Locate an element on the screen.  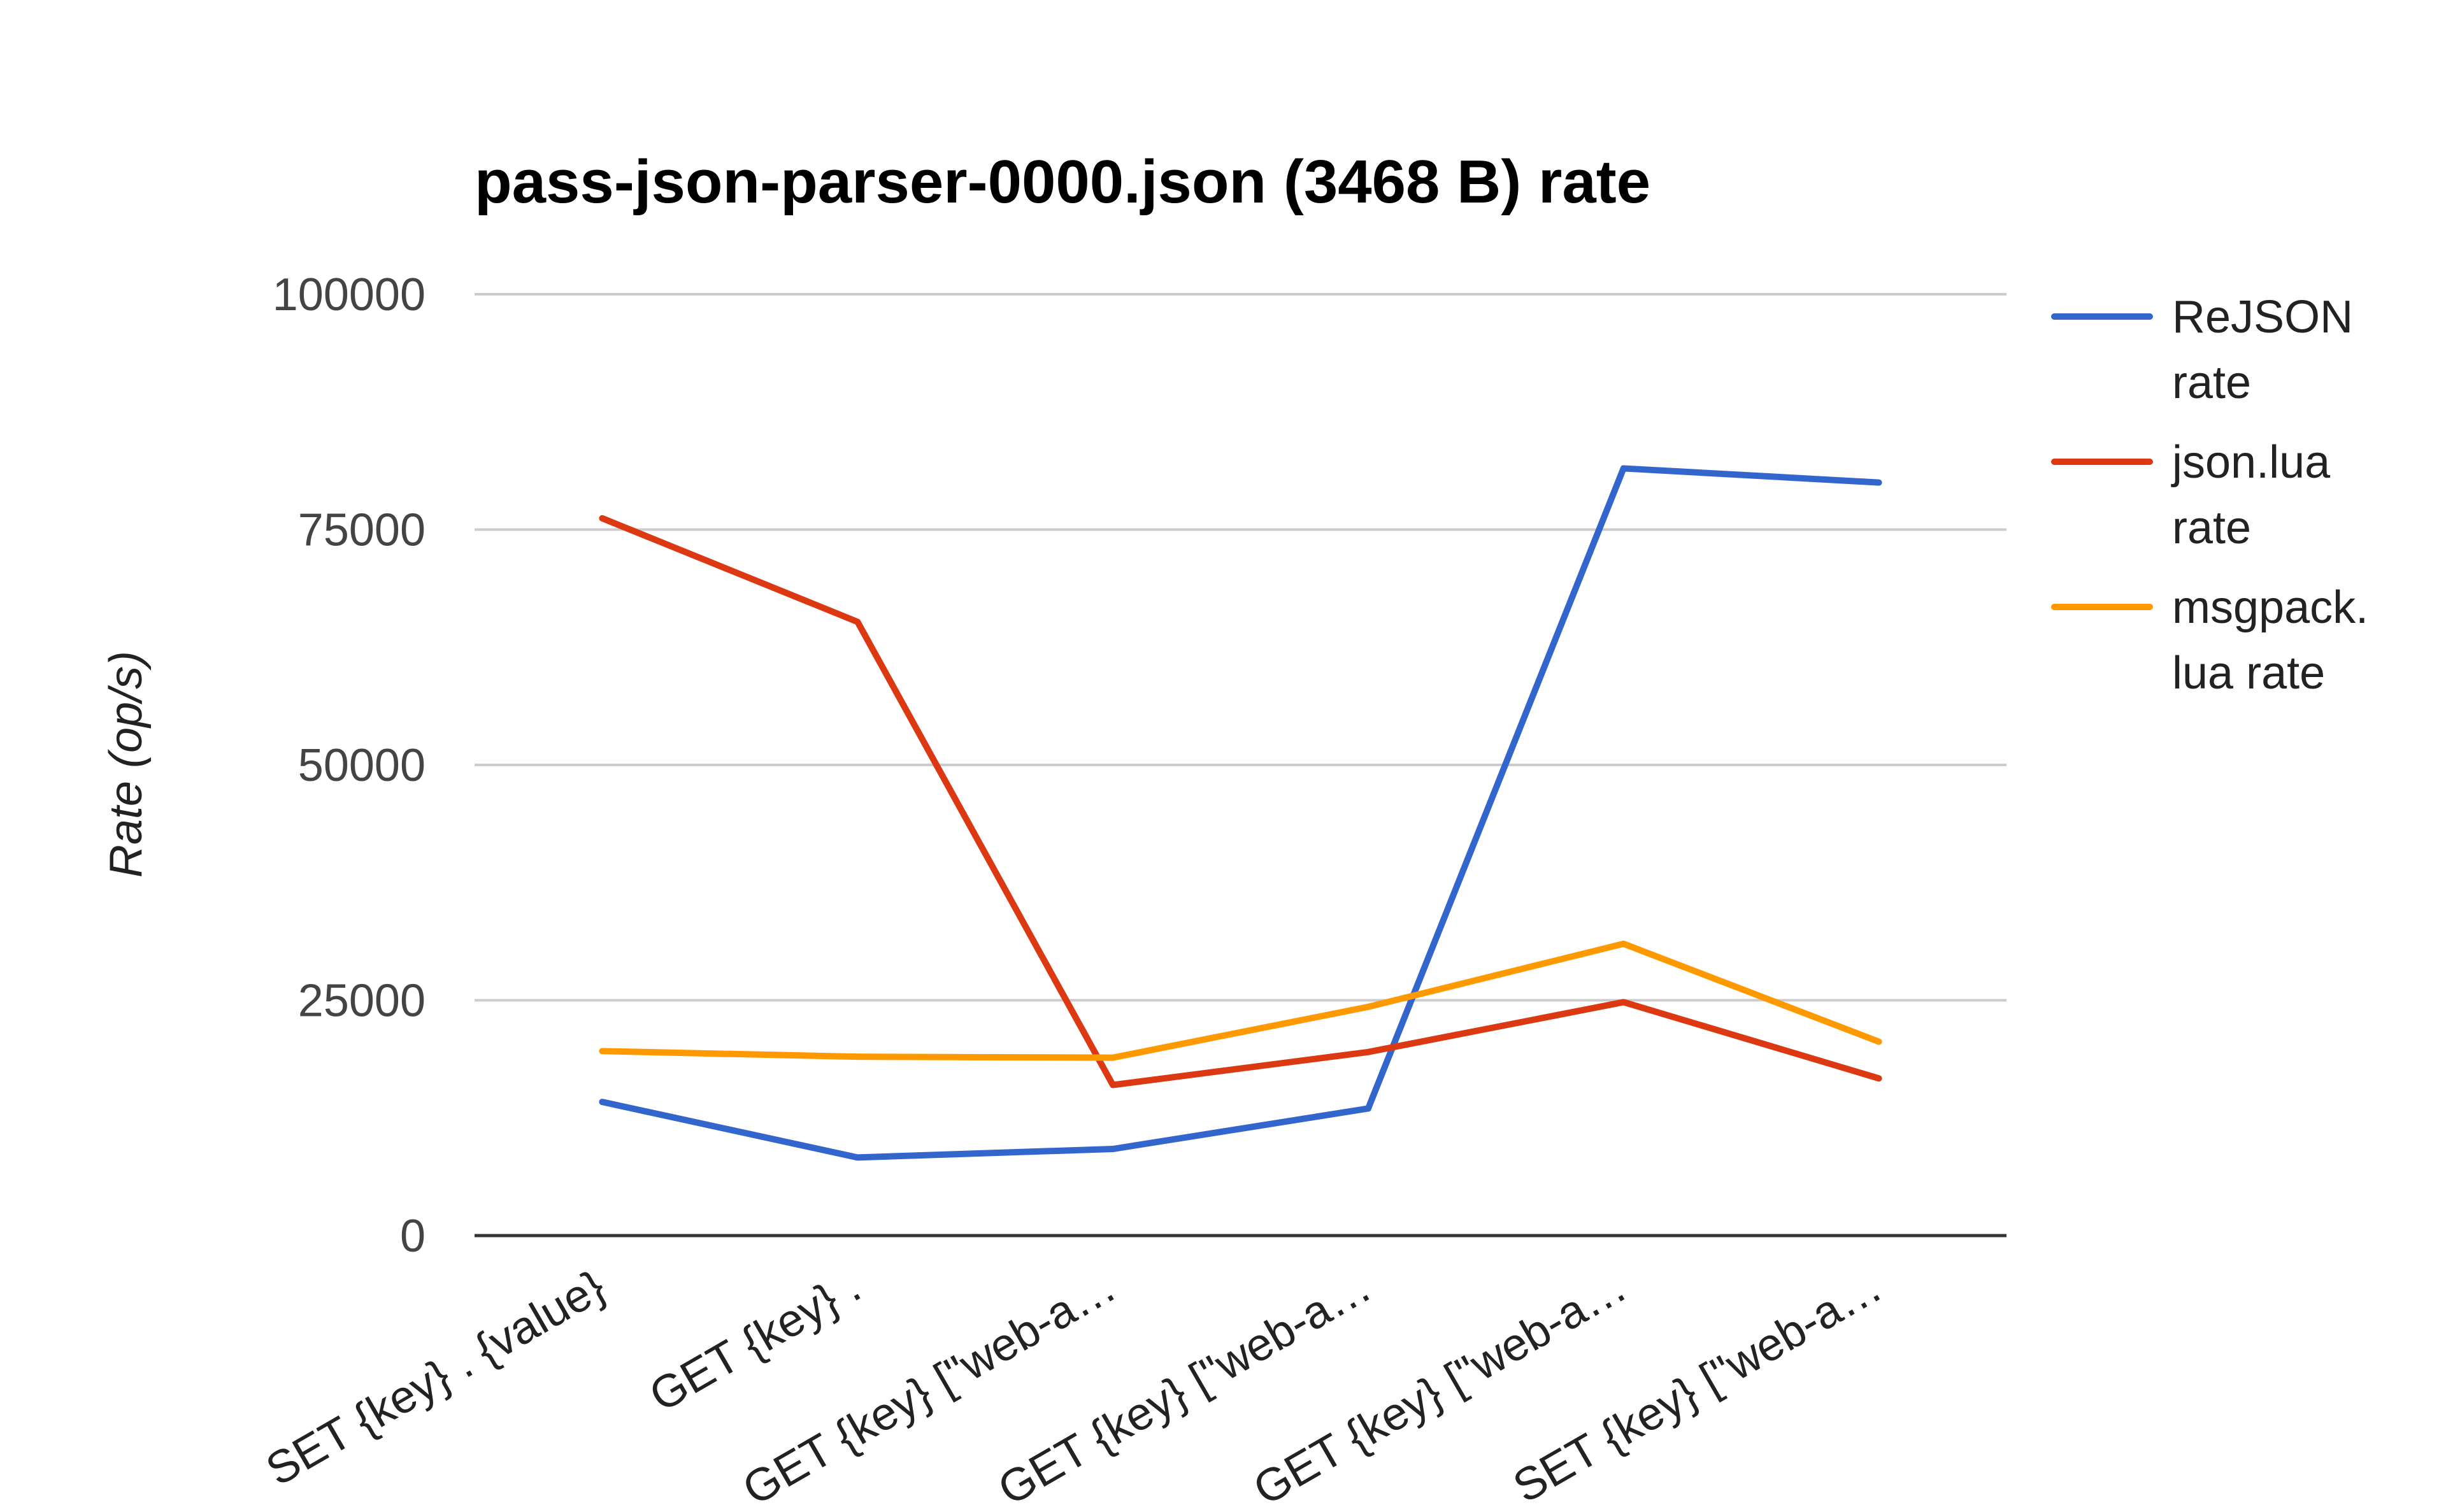
y-tick-label: 0 is located at coordinates (413, 1236).